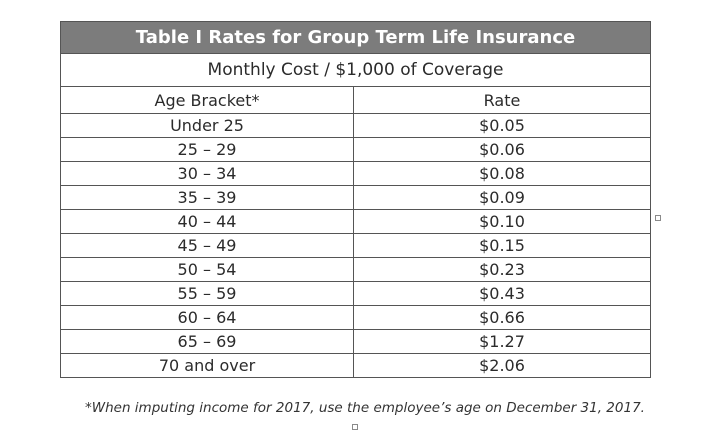  Describe the element at coordinates (207, 149) in the screenshot. I see `age-bracket-cell: 25 – 29` at that location.